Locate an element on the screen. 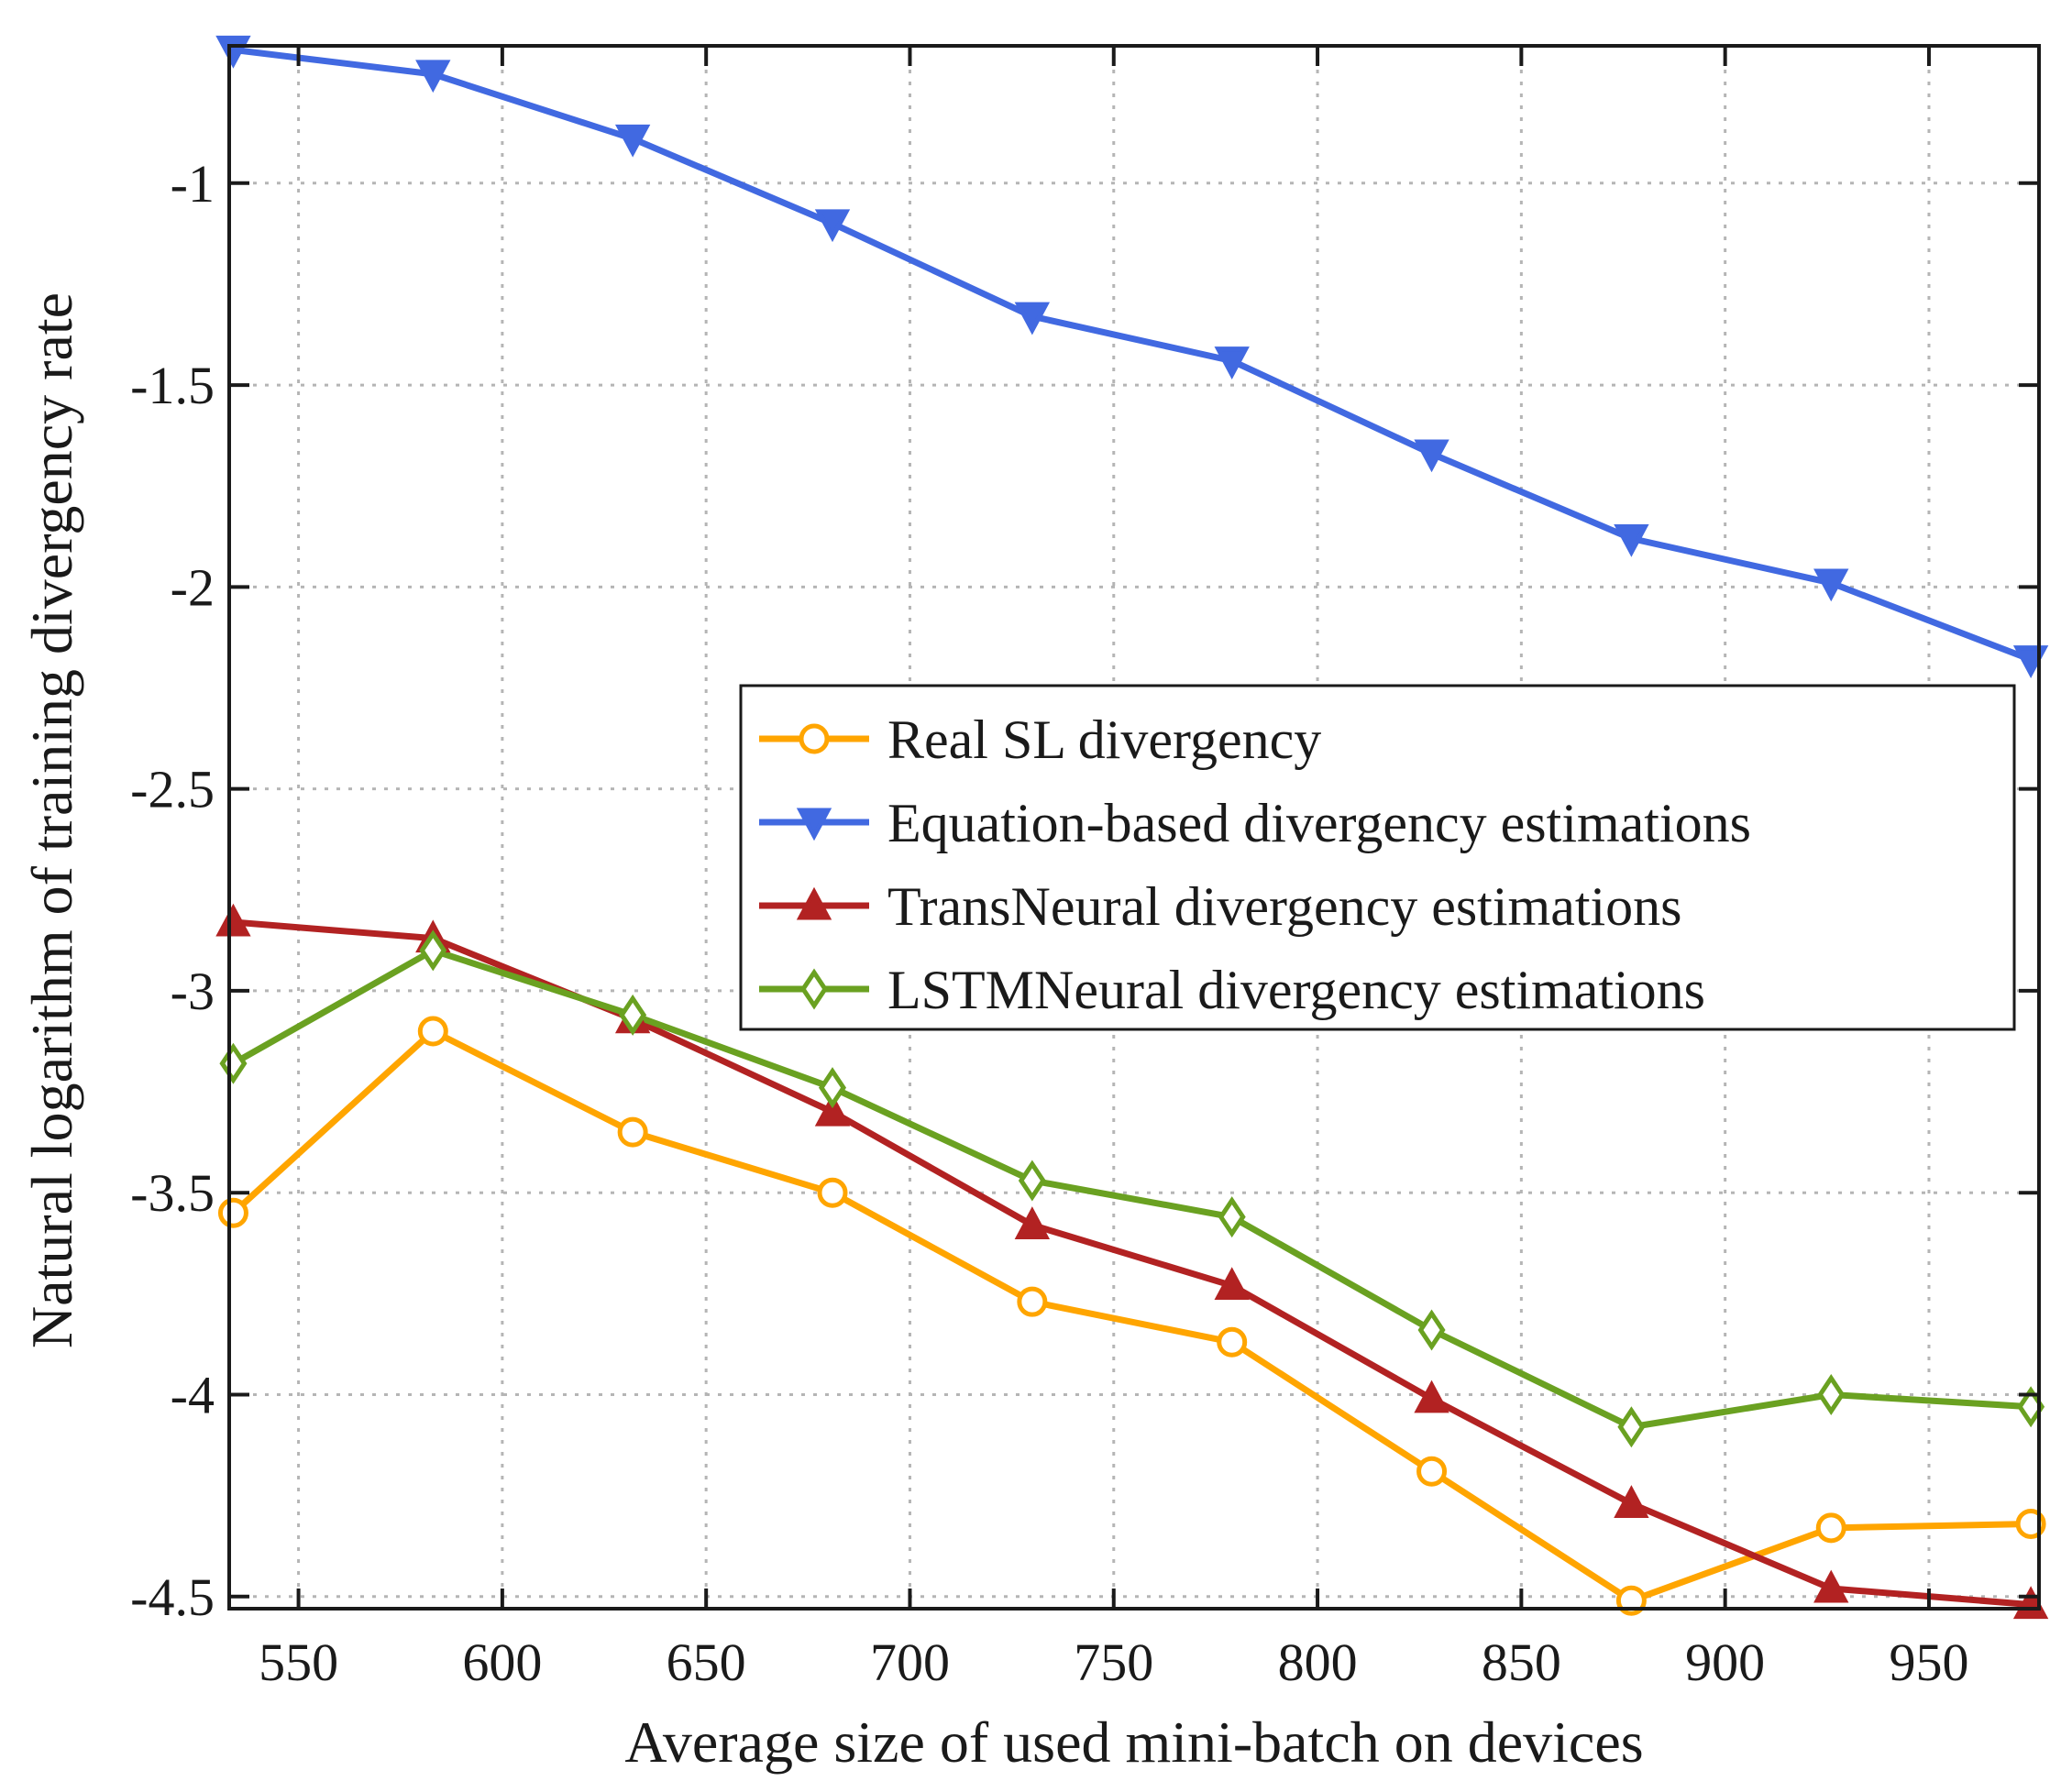 The height and width of the screenshot is (1792, 2061). y-tick-label: -1.5 is located at coordinates (172, 385).